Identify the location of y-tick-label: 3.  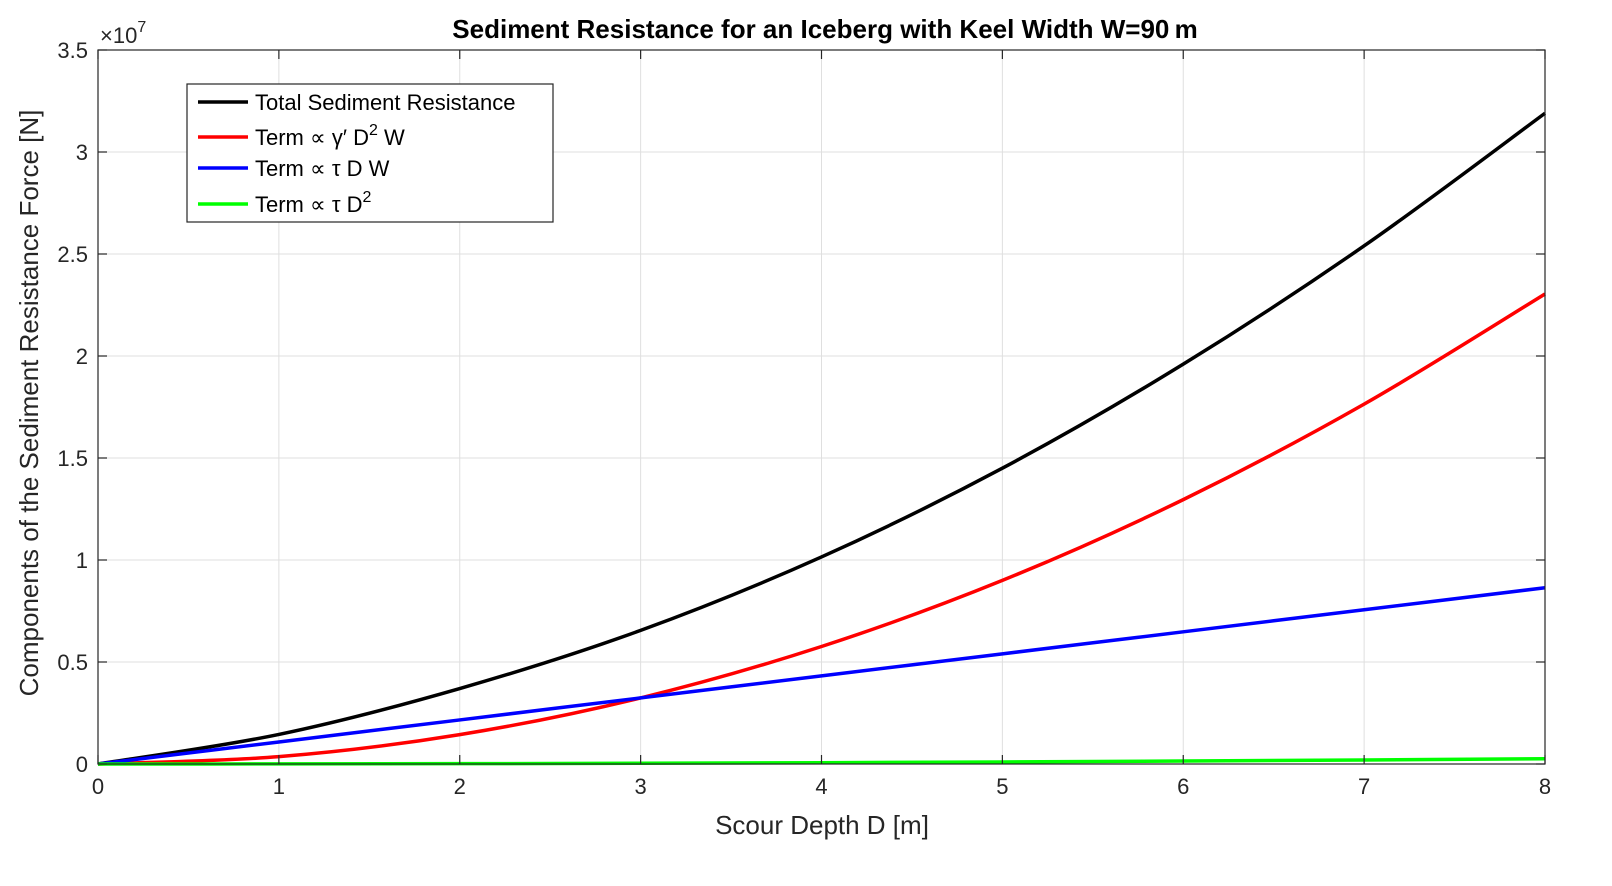
(82, 152).